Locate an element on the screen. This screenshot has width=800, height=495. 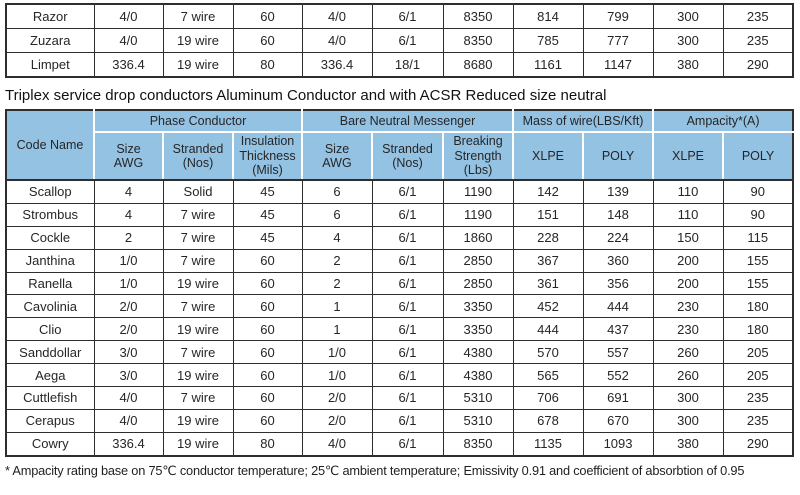
column-header-size-awg-neutral: Size AWG is located at coordinates (337, 156).